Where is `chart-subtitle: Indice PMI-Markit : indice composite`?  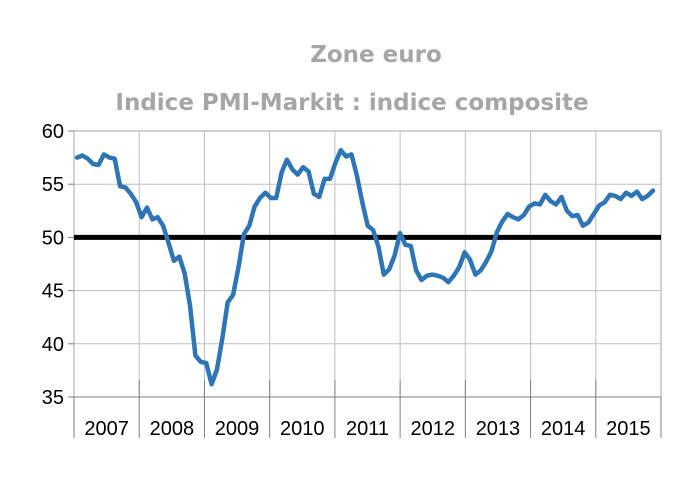 chart-subtitle: Indice PMI-Markit : indice composite is located at coordinates (351, 103).